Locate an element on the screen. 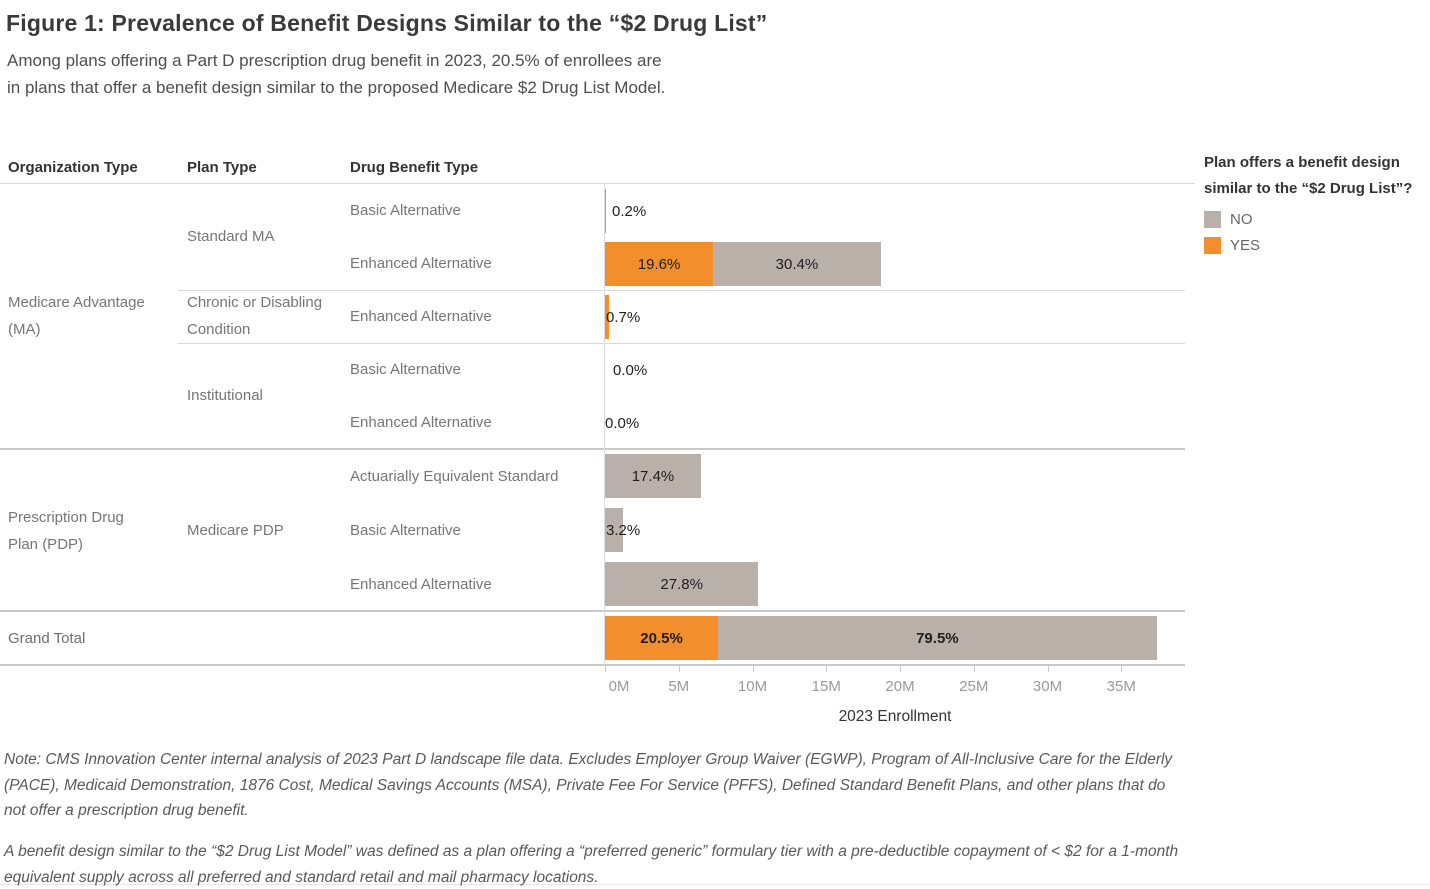 The height and width of the screenshot is (889, 1430). bar-value-label: 0.7% is located at coordinates (623, 317).